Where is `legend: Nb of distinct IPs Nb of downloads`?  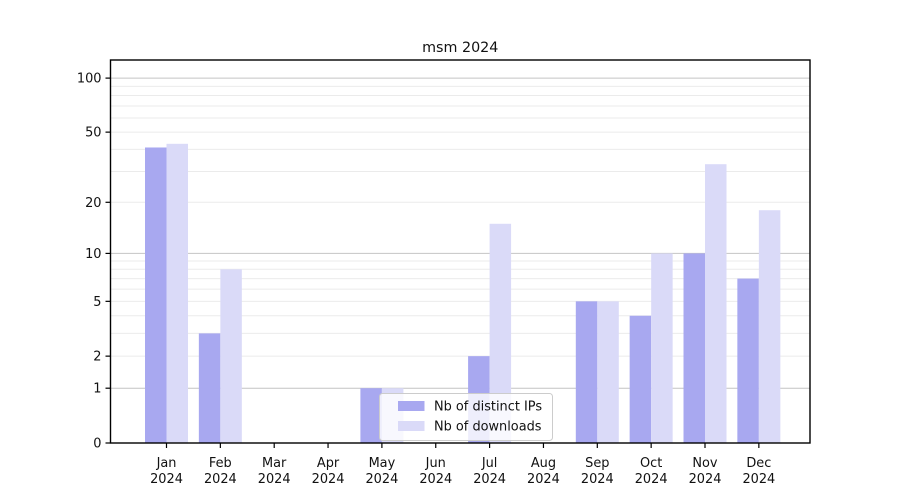 legend: Nb of distinct IPs Nb of downloads is located at coordinates (466, 417).